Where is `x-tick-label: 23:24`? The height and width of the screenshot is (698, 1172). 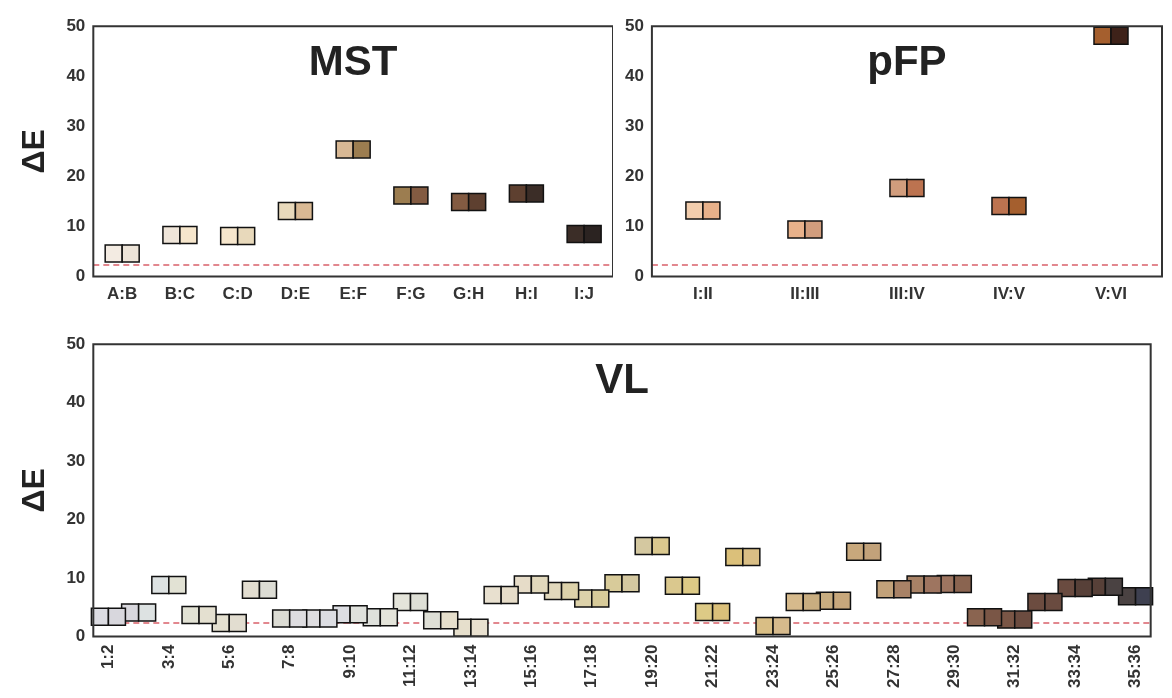
x-tick-label: 23:24 is located at coordinates (772, 665).